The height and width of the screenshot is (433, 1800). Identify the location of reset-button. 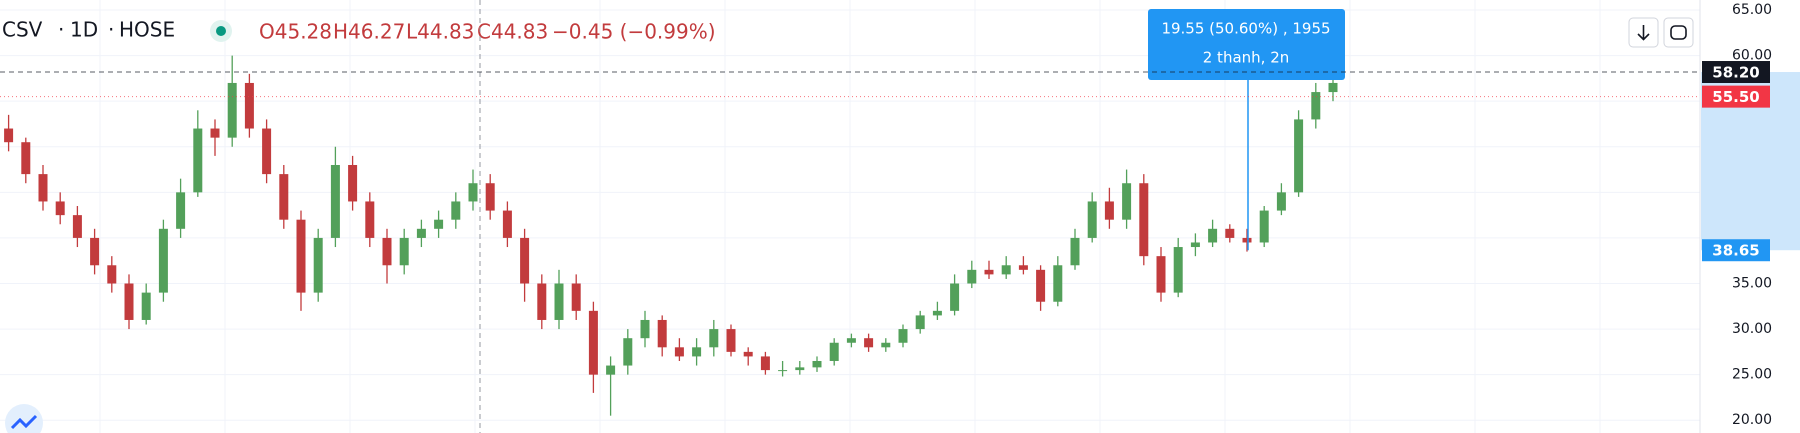
(1678, 32).